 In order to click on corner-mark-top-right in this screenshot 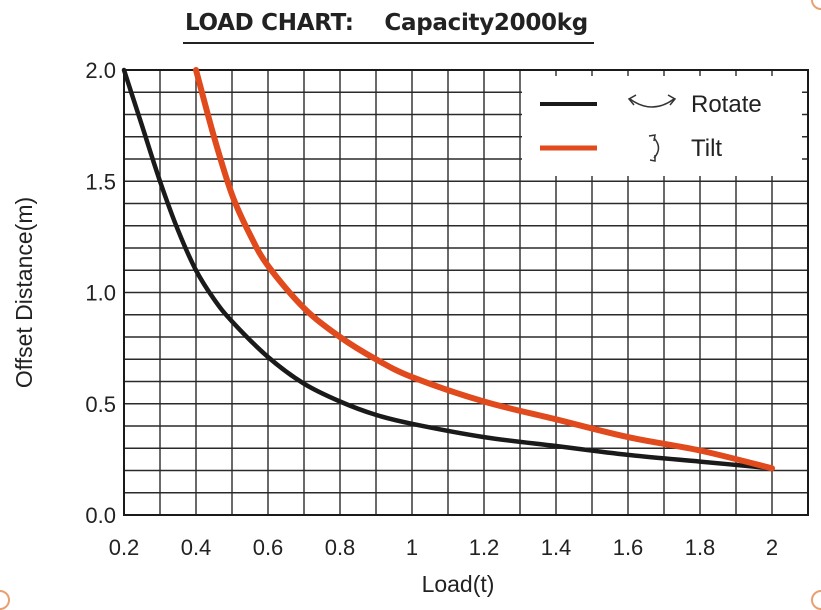, I will do `click(816, 5)`.